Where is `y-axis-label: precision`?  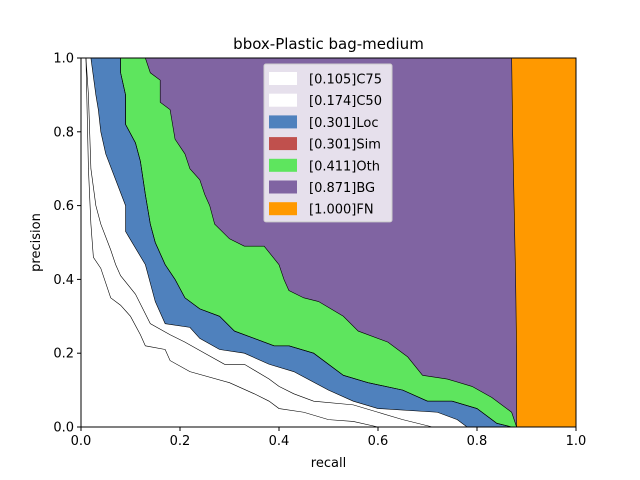 y-axis-label: precision is located at coordinates (36, 242).